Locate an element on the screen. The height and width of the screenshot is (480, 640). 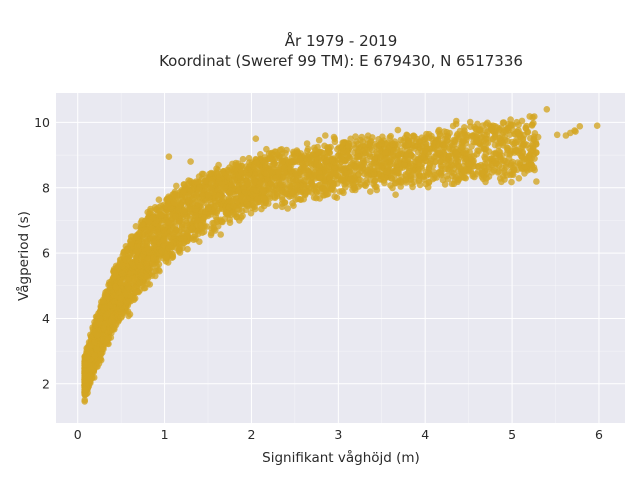
x-tick-label: 6 is located at coordinates (599, 434).